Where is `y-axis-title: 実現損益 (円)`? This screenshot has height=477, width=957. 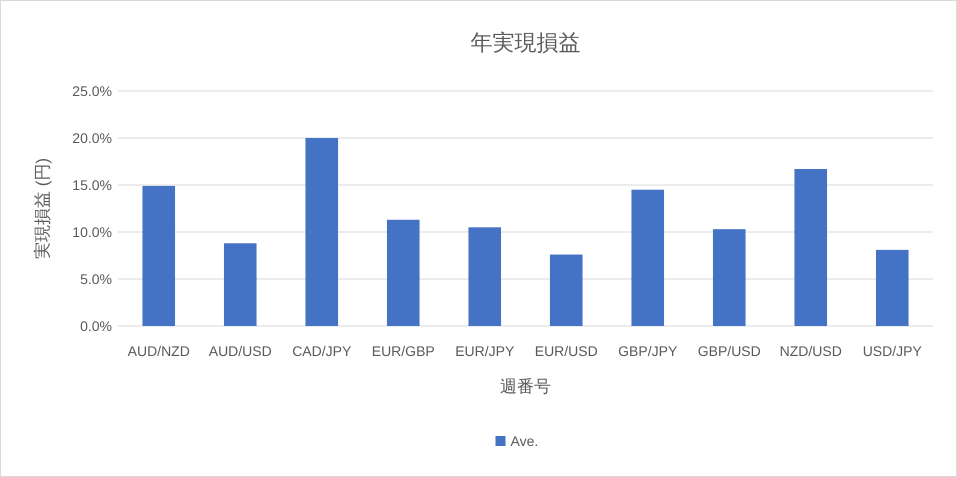 y-axis-title: 実現損益 (円) is located at coordinates (42, 209).